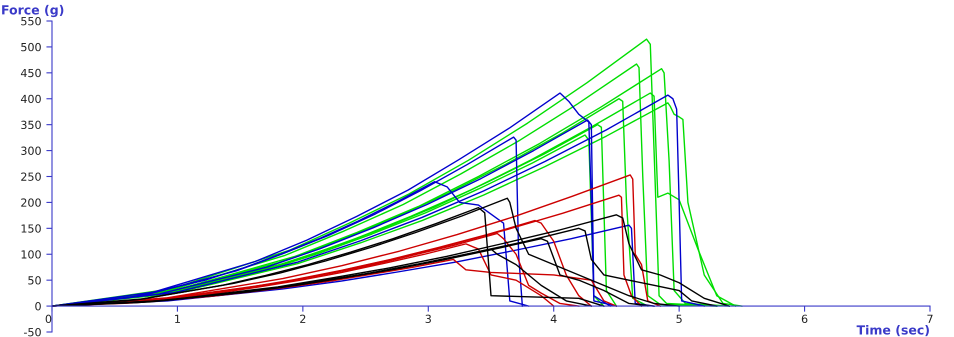 Image resolution: width=954 pixels, height=337 pixels. What do you see at coordinates (930, 318) in the screenshot?
I see `x-tick-label: 7` at bounding box center [930, 318].